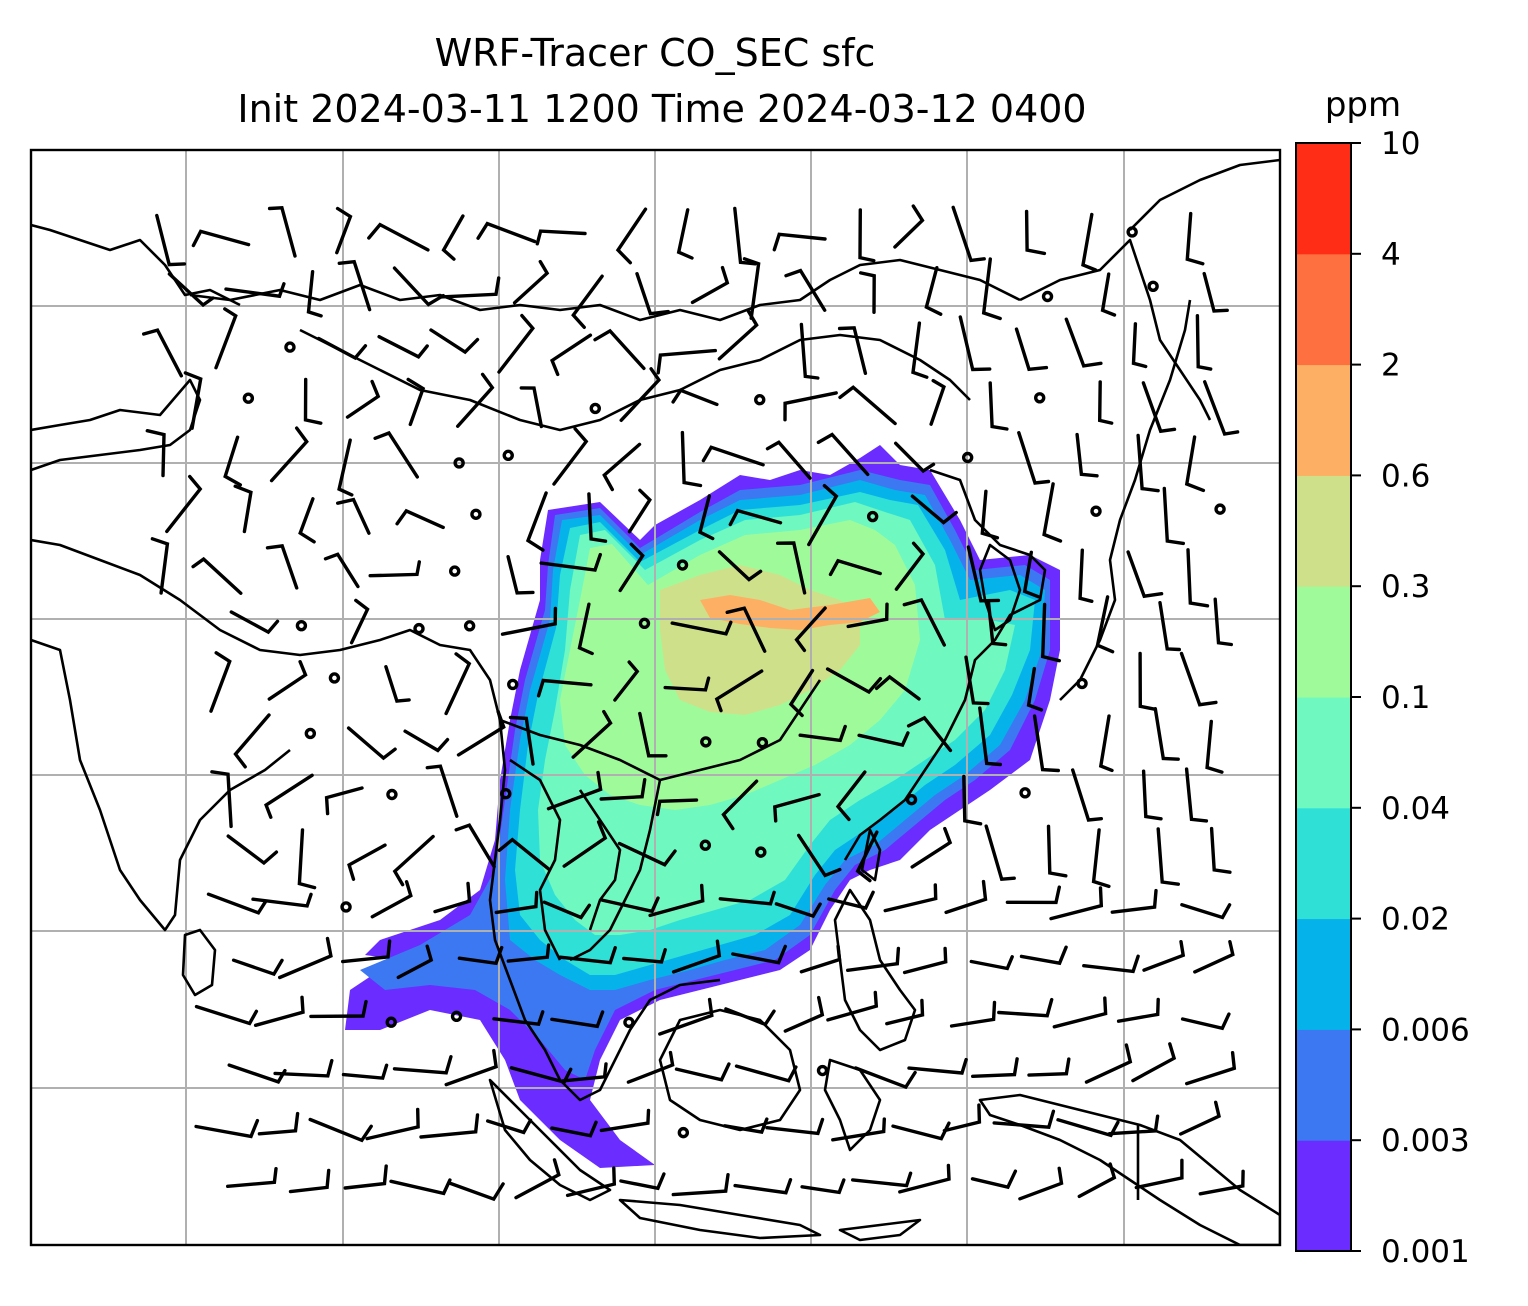  What do you see at coordinates (1391, 255) in the screenshot?
I see `colorbar-tick-label: 4` at bounding box center [1391, 255].